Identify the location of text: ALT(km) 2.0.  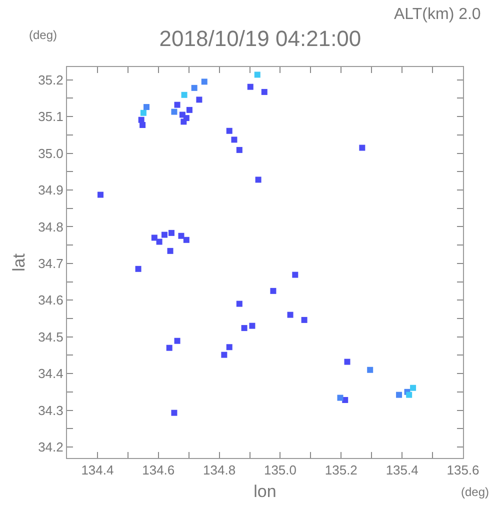
(437, 14).